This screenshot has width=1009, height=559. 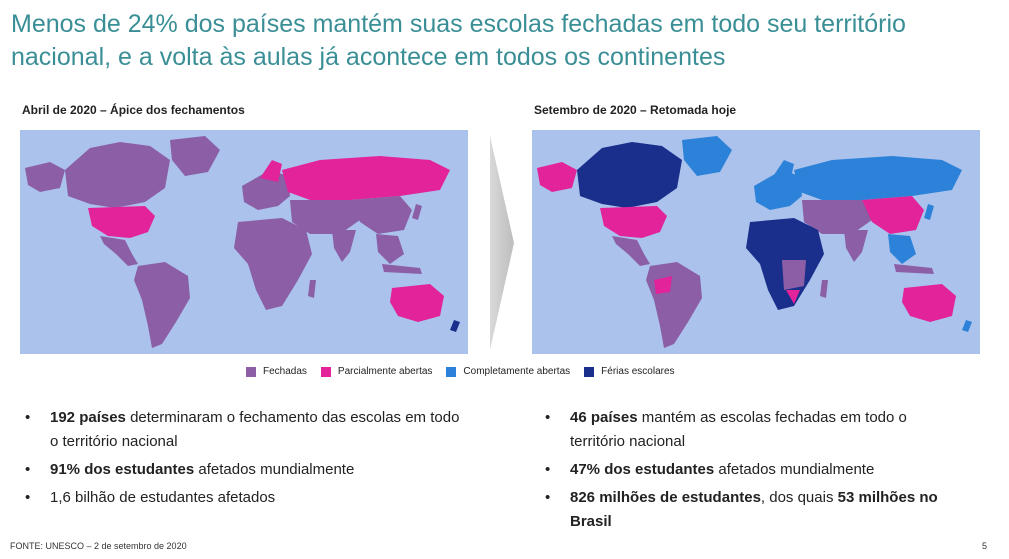 I want to click on arrow-divider, so click(x=502, y=243).